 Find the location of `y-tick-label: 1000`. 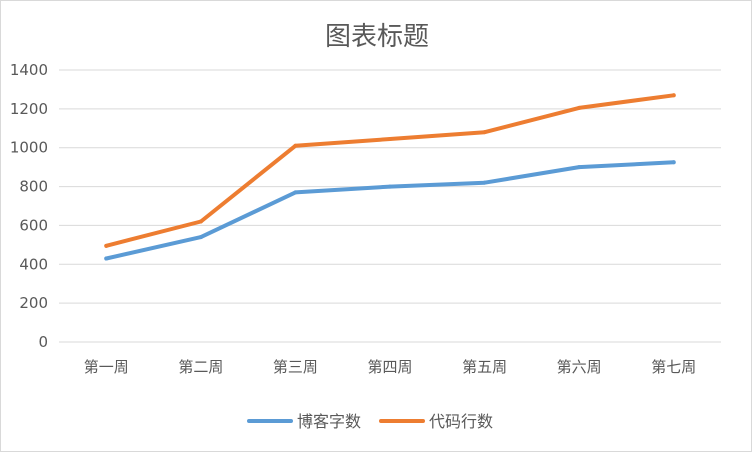

y-tick-label: 1000 is located at coordinates (29, 148).